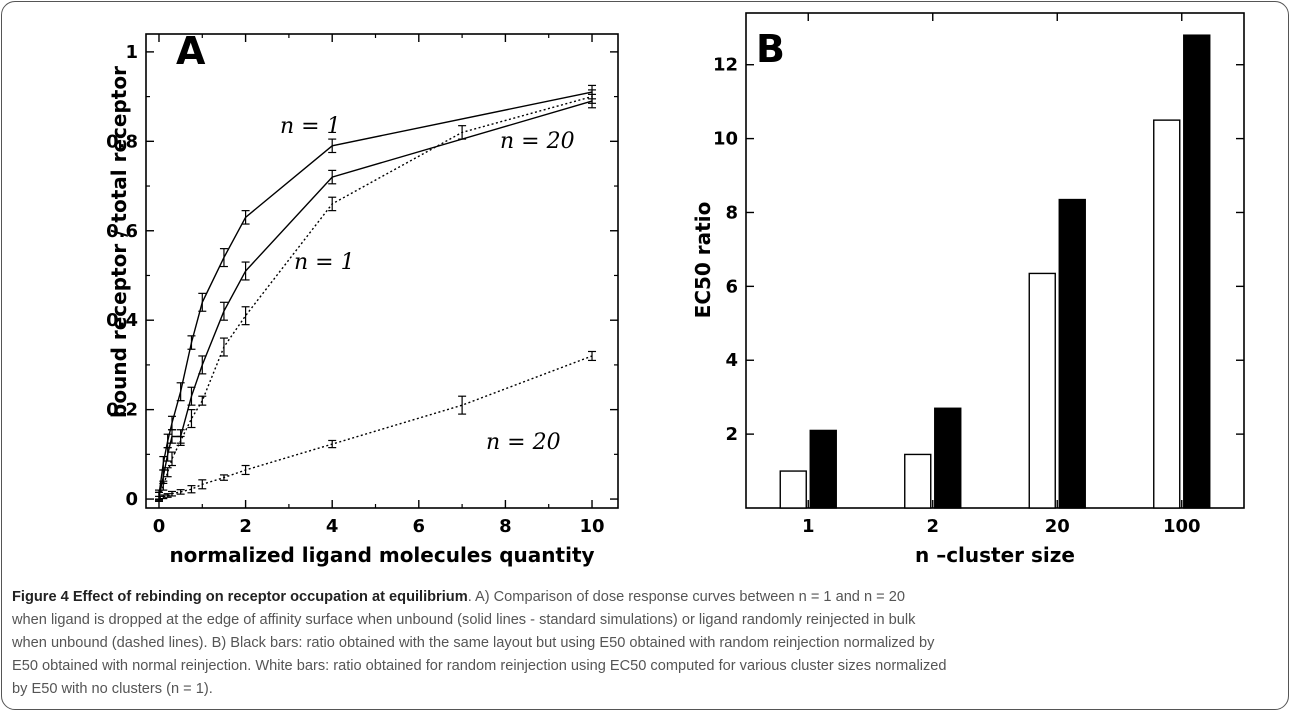 The width and height of the screenshot is (1292, 713). I want to click on panel-a-y-tick-label: 0, so click(131, 499).